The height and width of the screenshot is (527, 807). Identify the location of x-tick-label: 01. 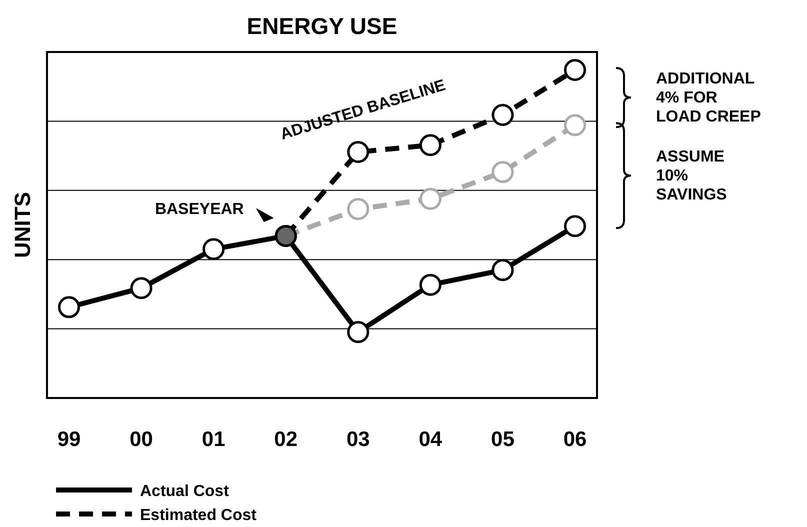
(214, 439).